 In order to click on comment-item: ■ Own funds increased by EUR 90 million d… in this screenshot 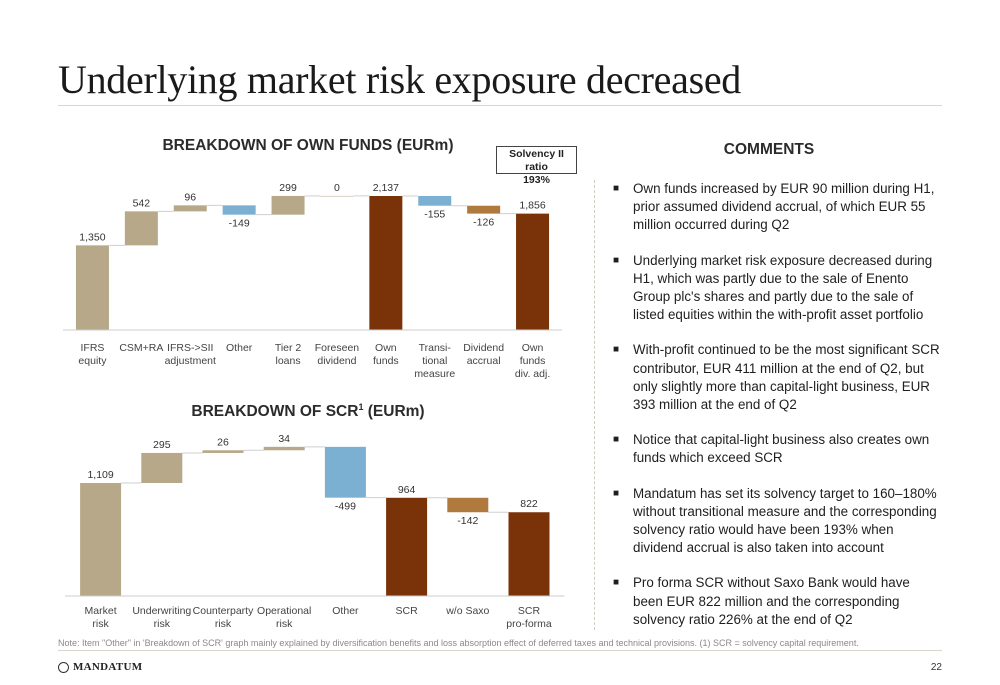, I will do `click(778, 207)`.